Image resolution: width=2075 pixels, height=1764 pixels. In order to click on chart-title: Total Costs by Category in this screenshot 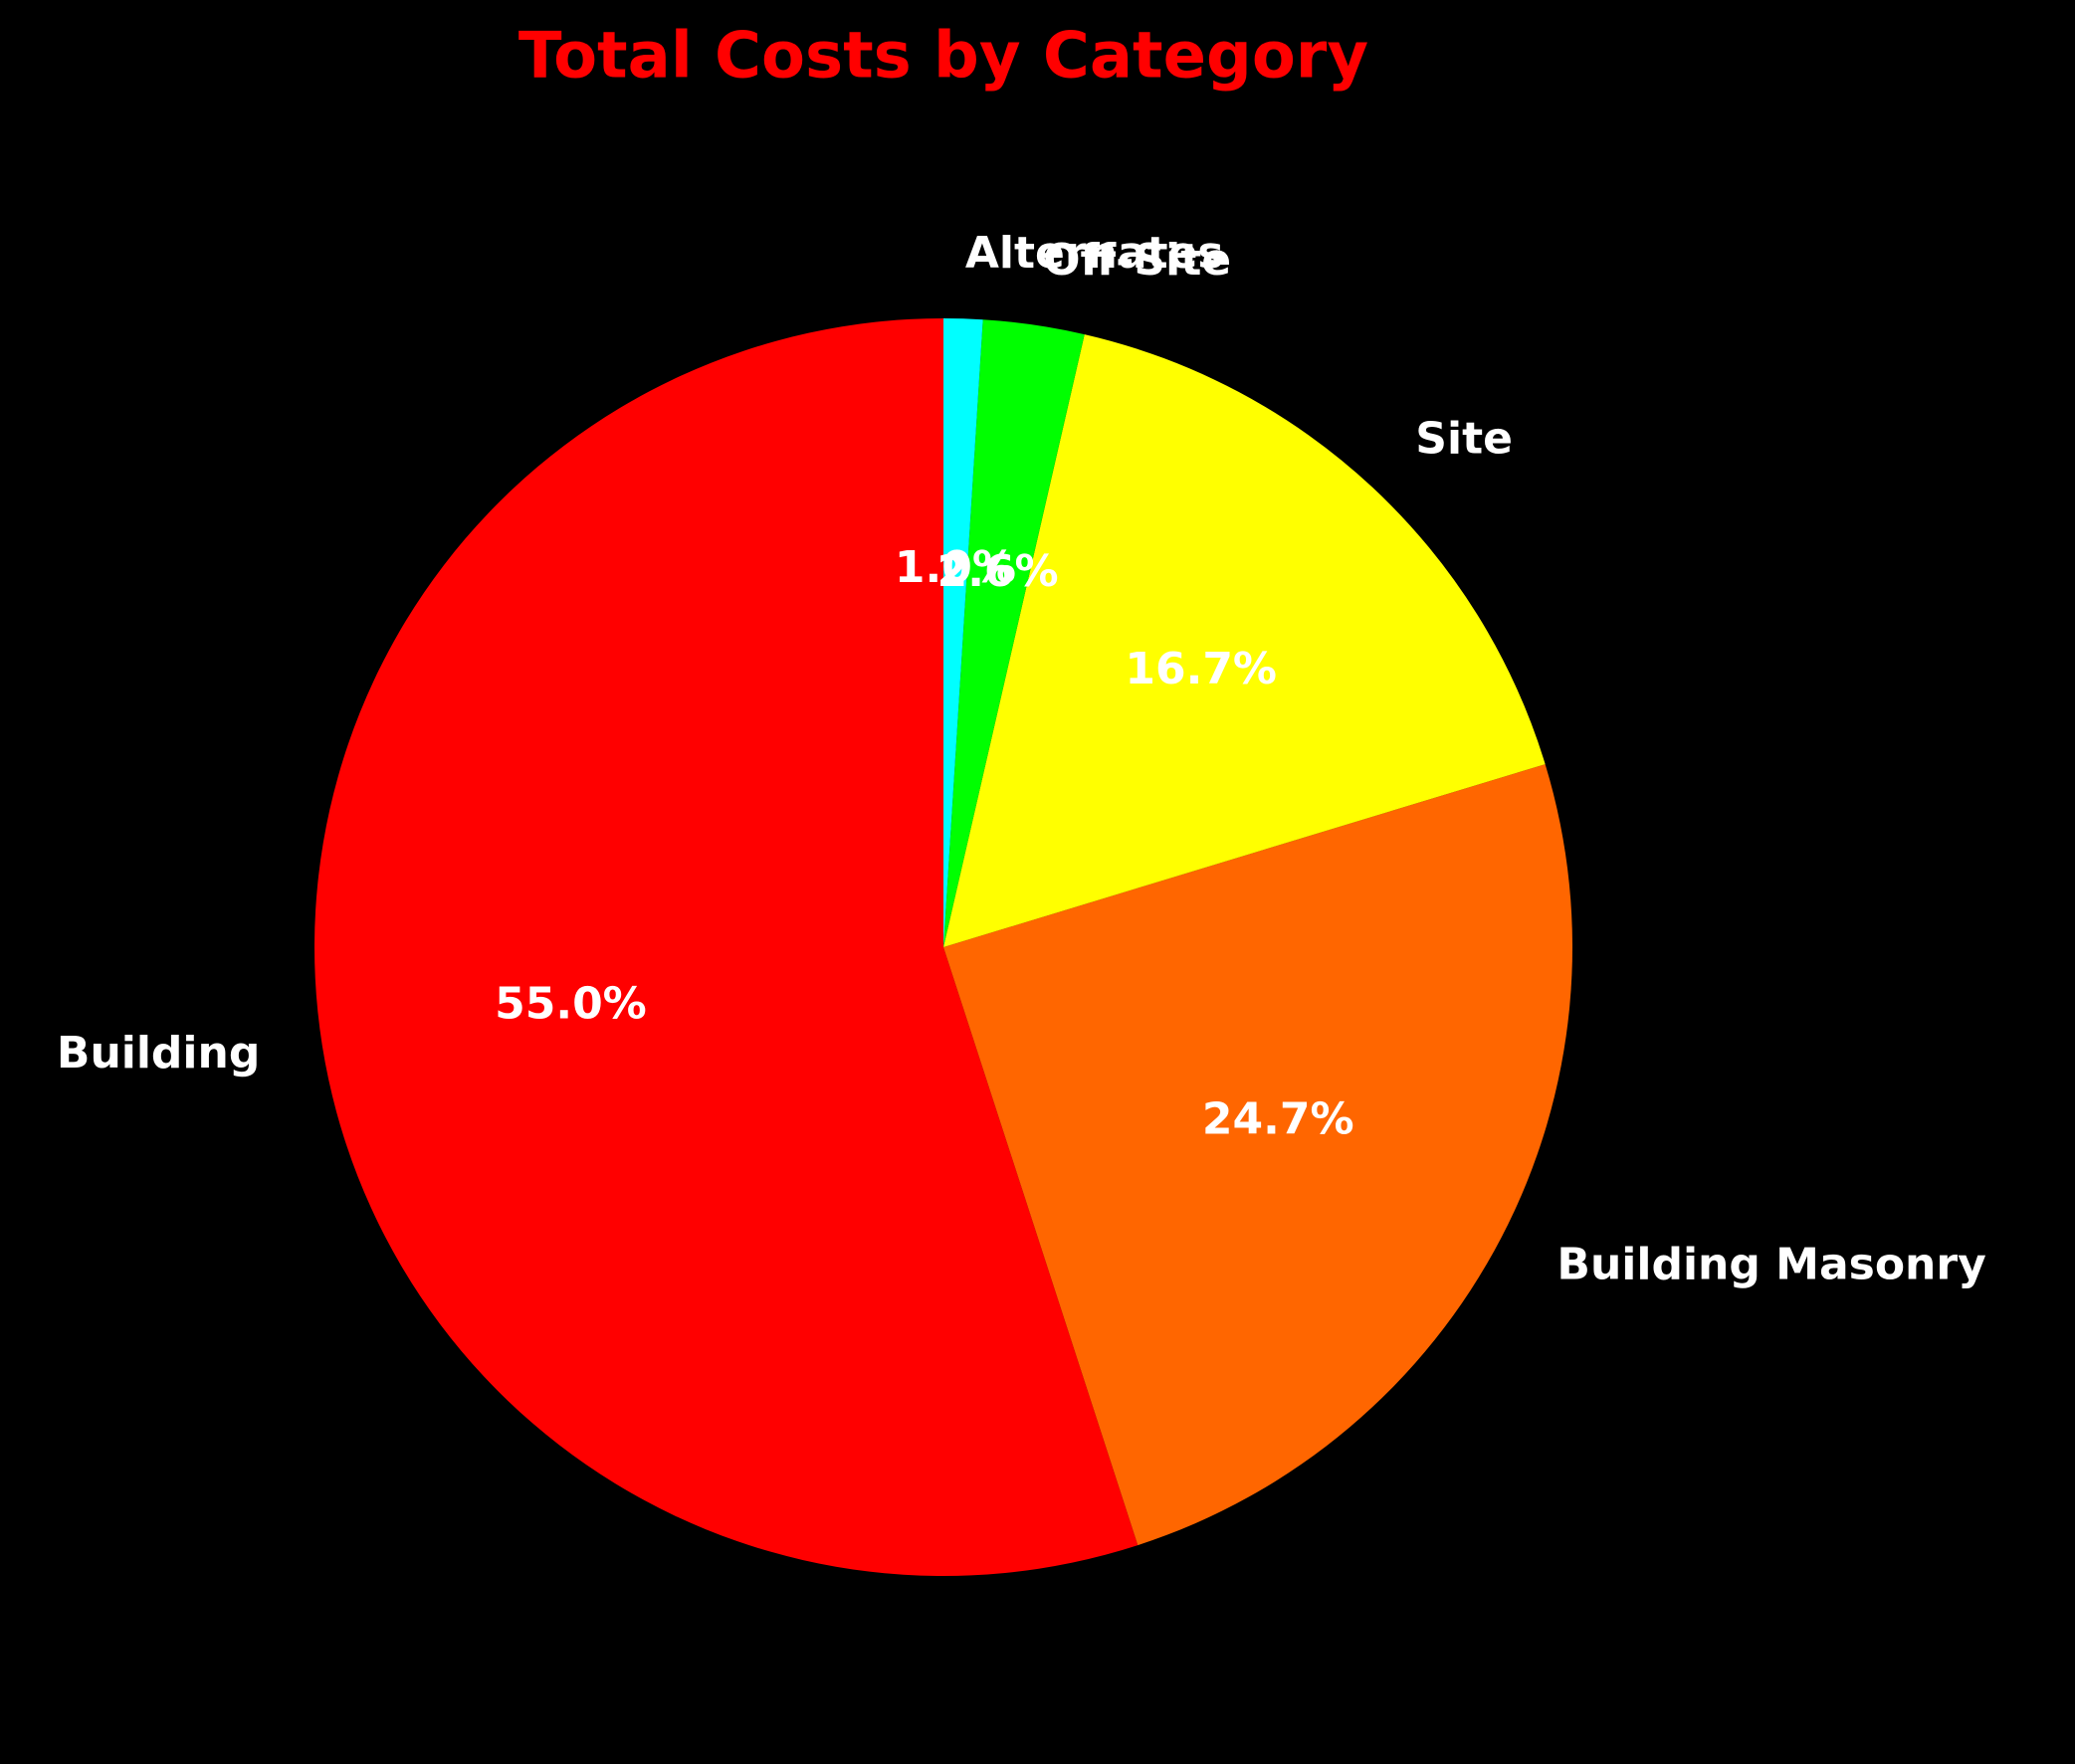, I will do `click(943, 57)`.